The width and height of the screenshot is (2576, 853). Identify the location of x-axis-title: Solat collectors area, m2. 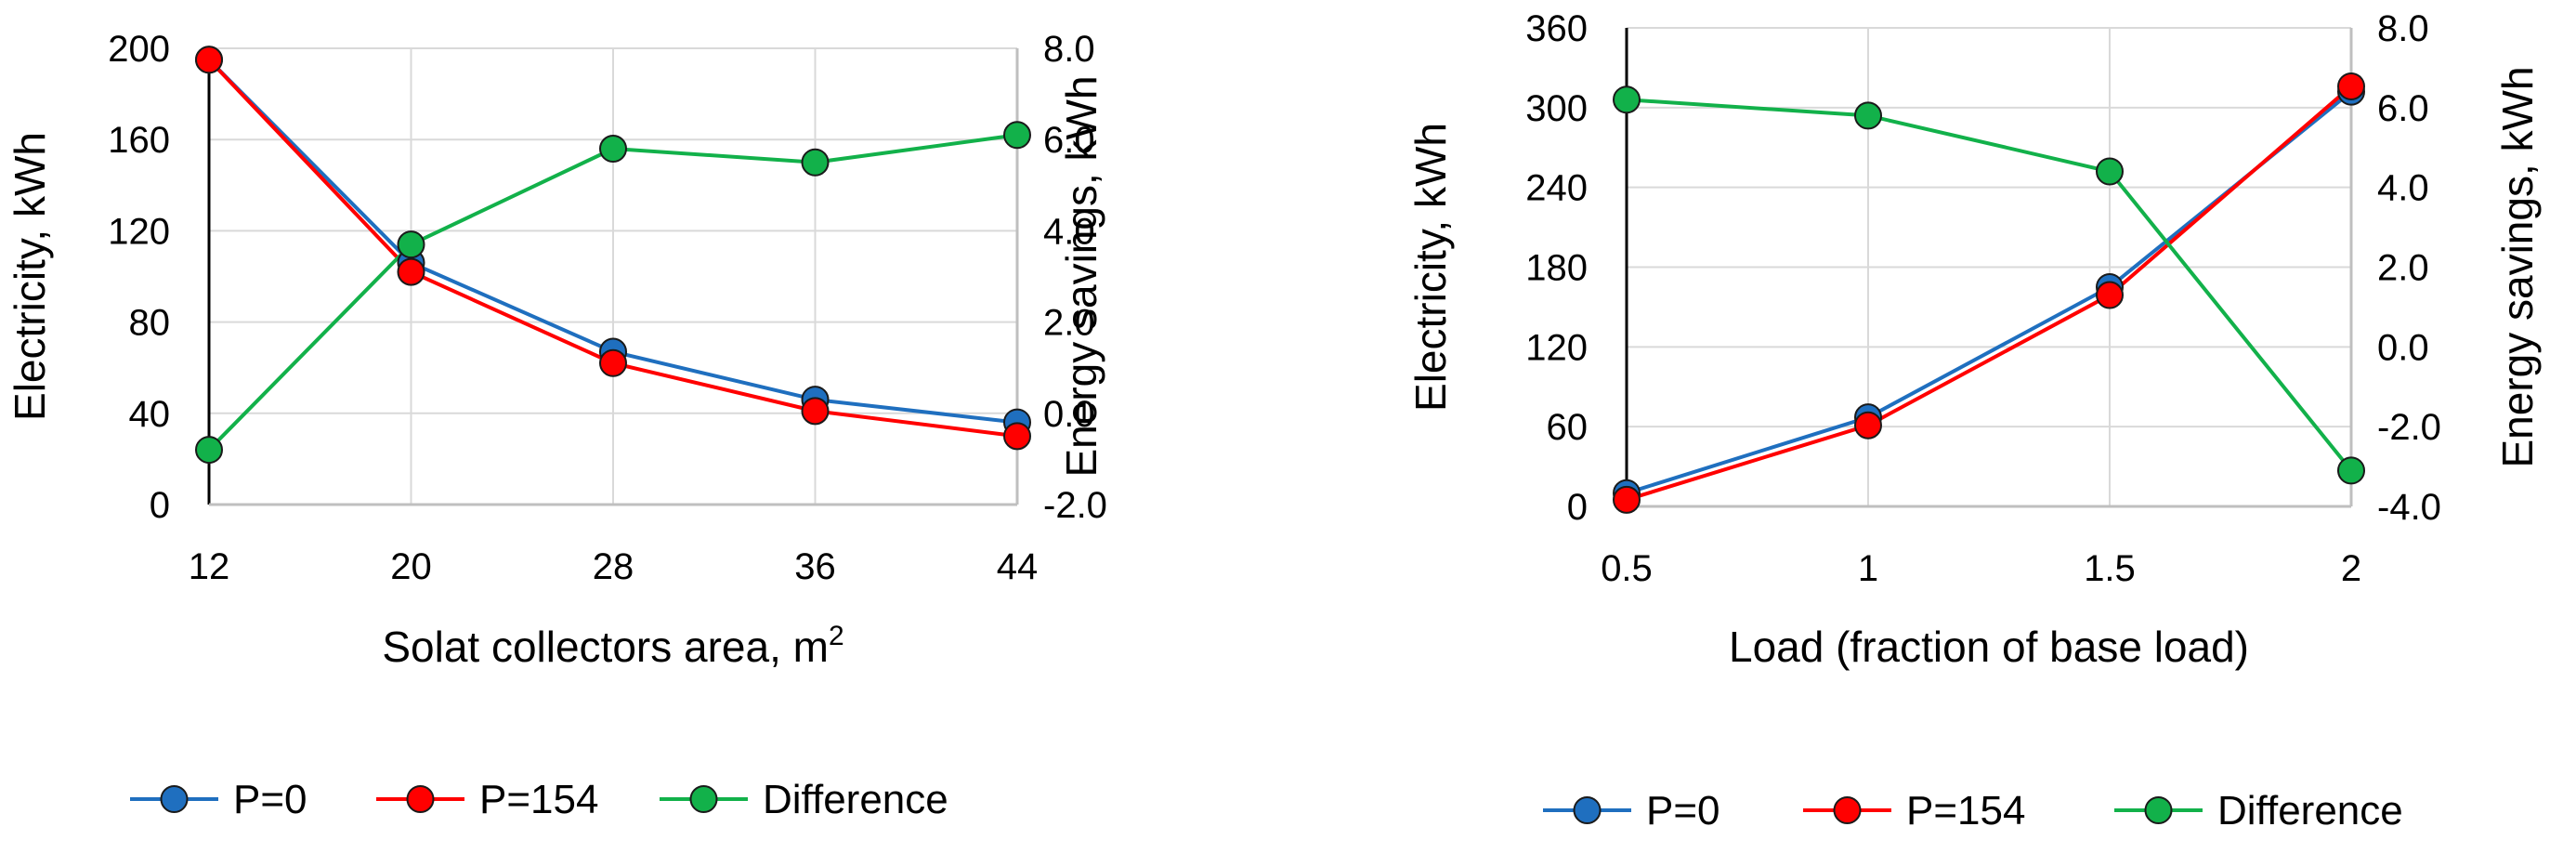
(612, 646).